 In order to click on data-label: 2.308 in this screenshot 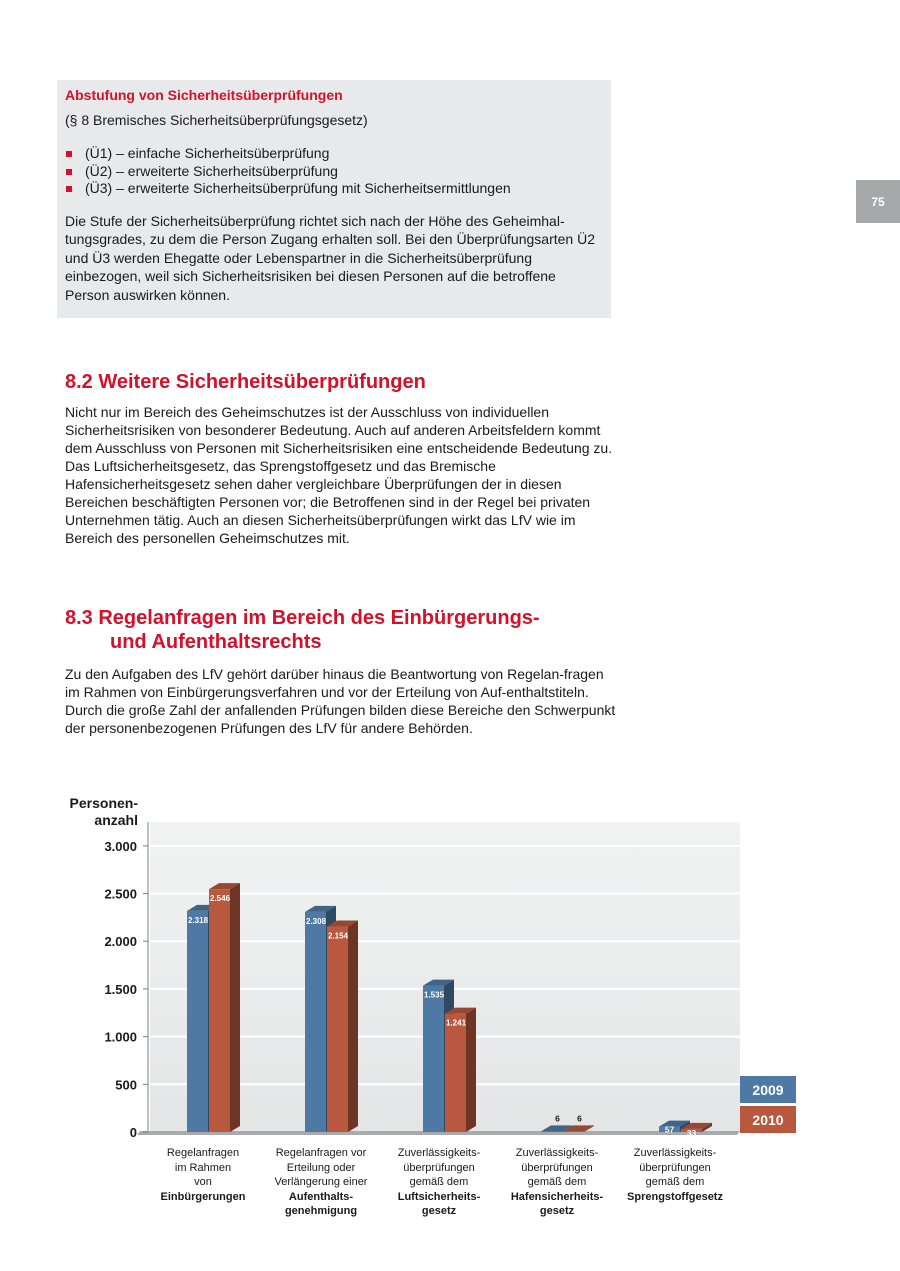, I will do `click(316, 921)`.